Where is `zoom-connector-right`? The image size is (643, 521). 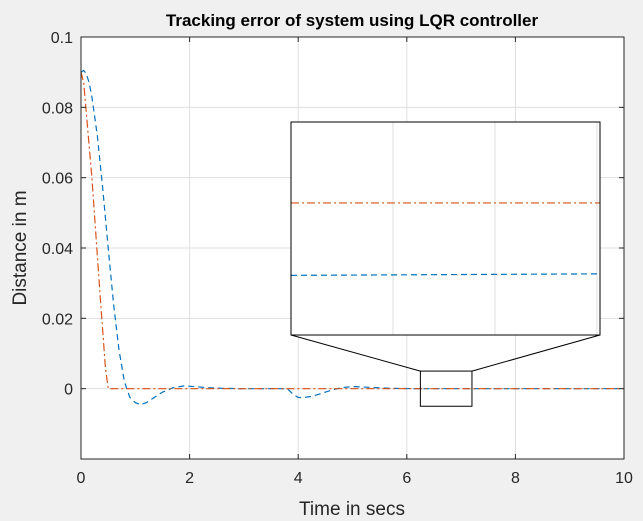
zoom-connector-right is located at coordinates (536, 353).